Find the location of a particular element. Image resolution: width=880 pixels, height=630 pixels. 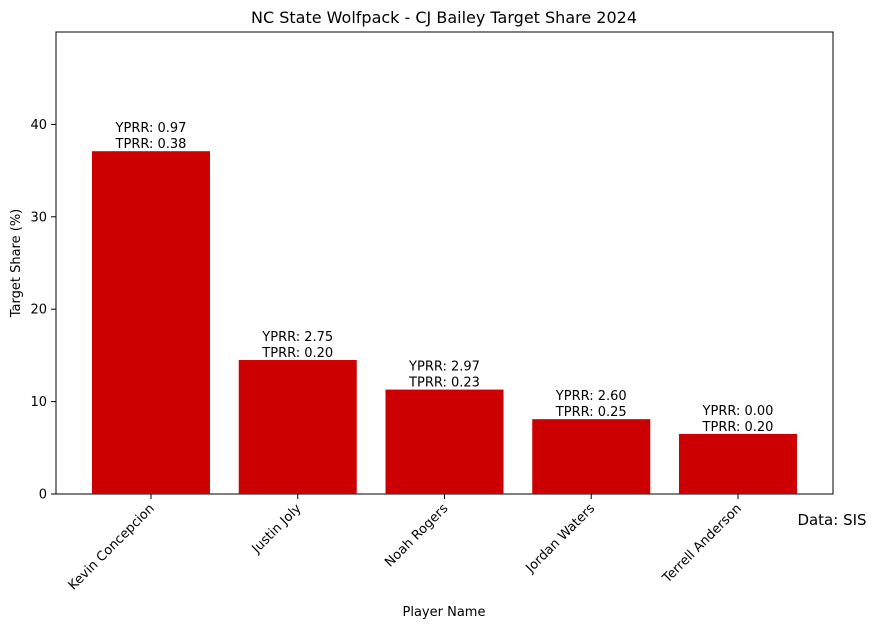

bar-annotation: YPRR: 2.75 is located at coordinates (297, 337).